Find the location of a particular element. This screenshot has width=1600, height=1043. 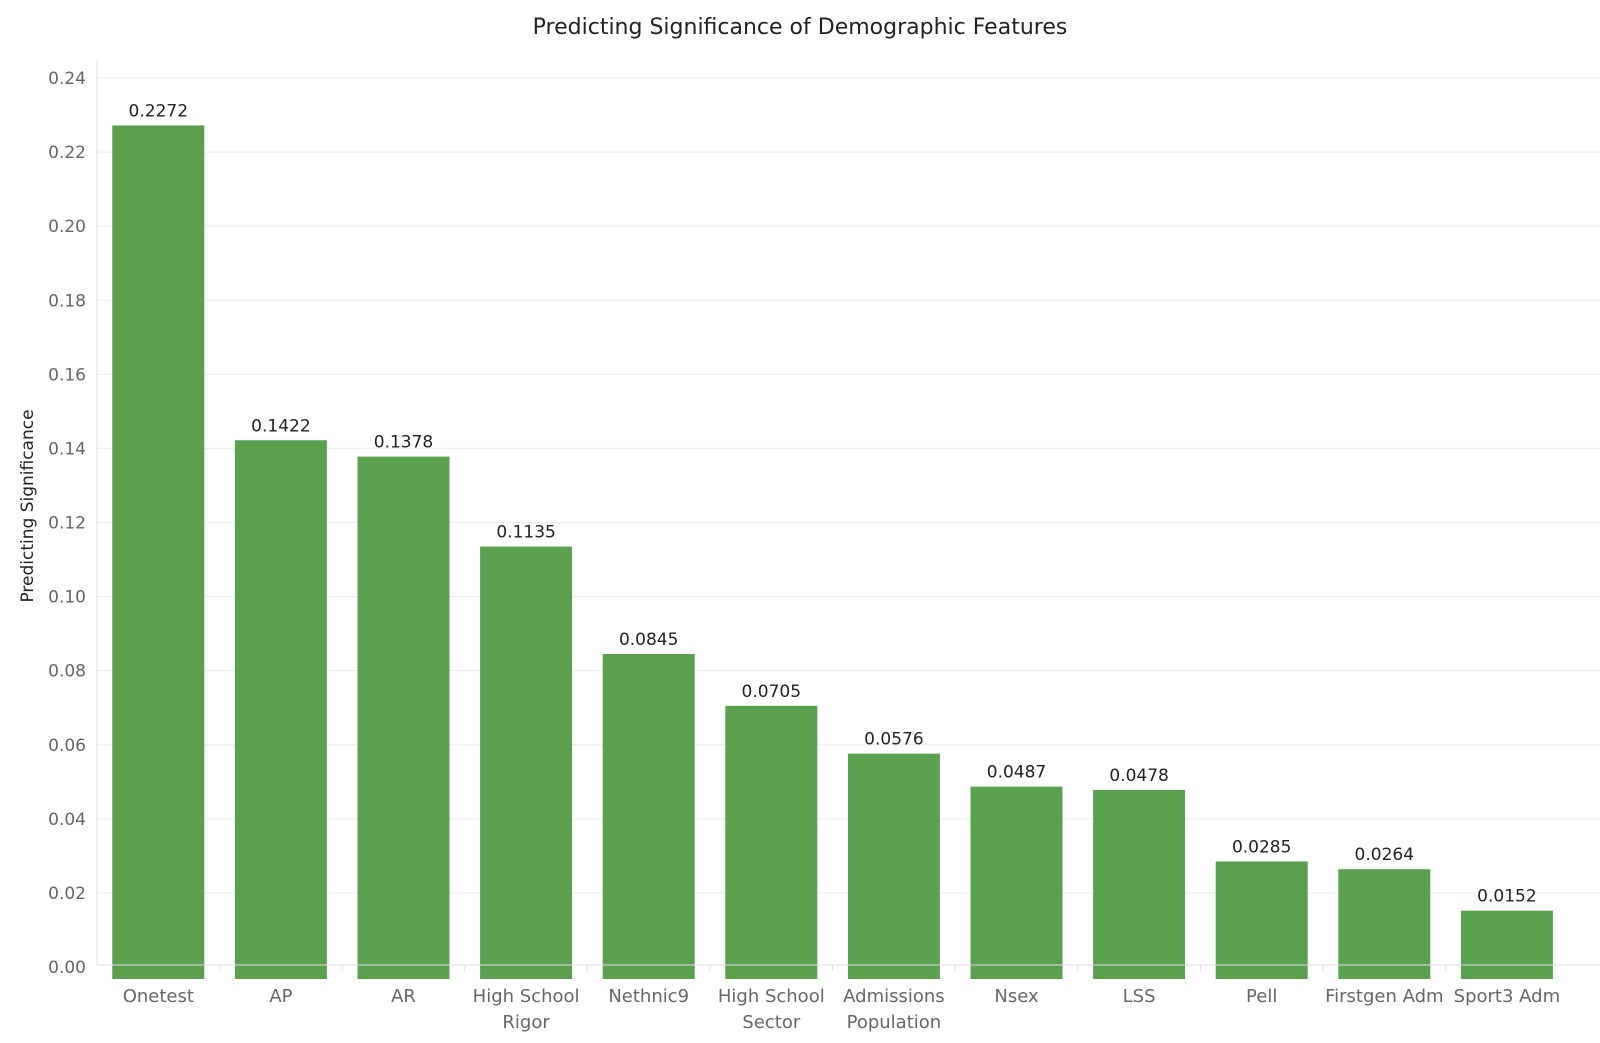

data-label: 0.0576 is located at coordinates (893, 740).